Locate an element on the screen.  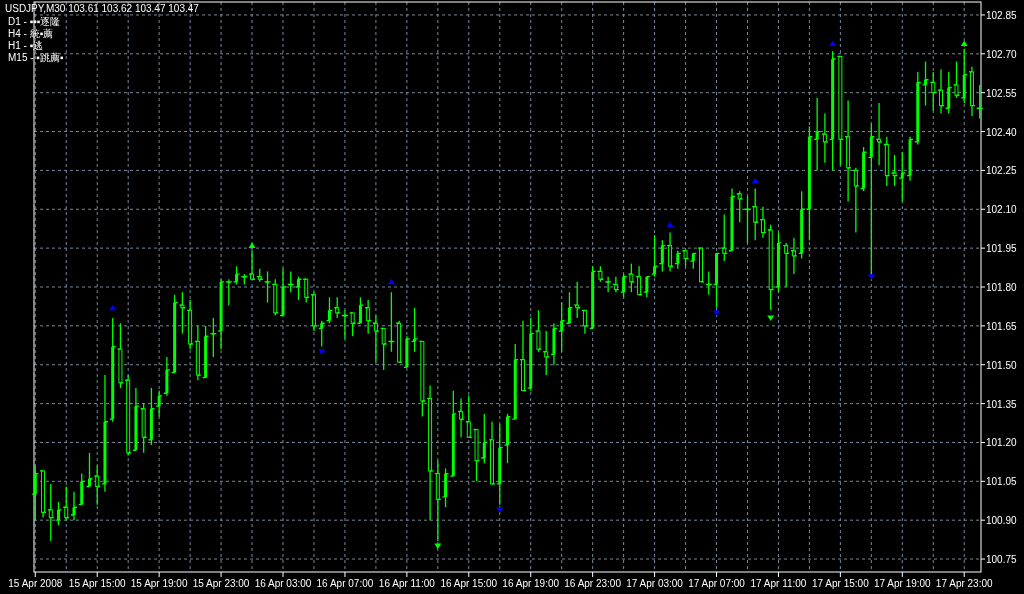
y-tick-label: 101.20 is located at coordinates (1002, 443).